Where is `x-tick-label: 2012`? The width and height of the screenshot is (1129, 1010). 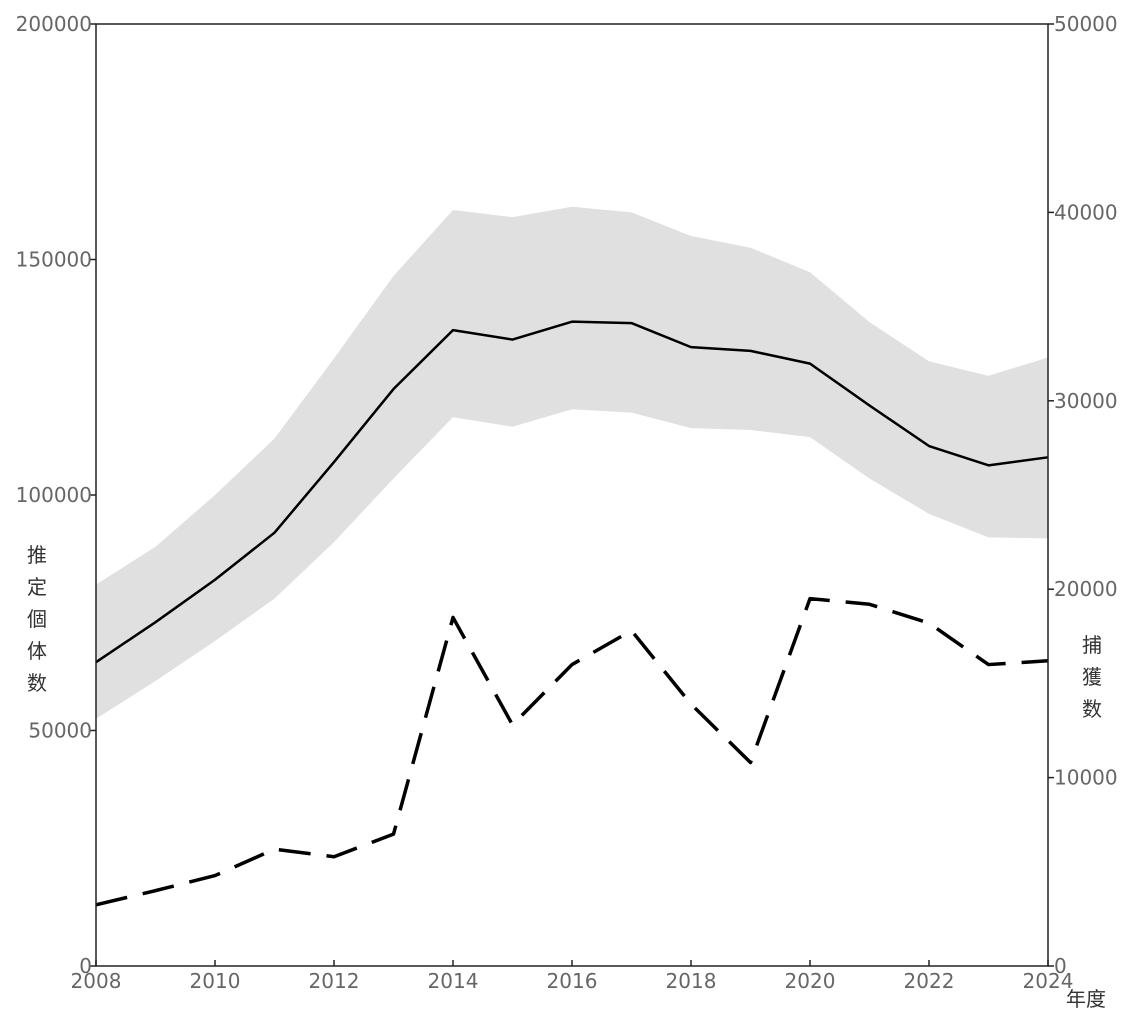 x-tick-label: 2012 is located at coordinates (334, 981).